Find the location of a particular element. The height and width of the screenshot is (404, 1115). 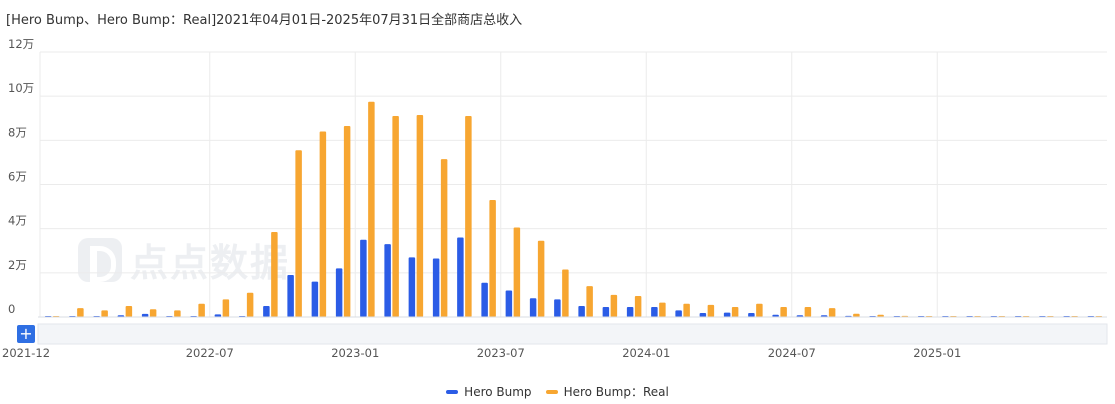

watermark: 点点数据 is located at coordinates (184, 259).